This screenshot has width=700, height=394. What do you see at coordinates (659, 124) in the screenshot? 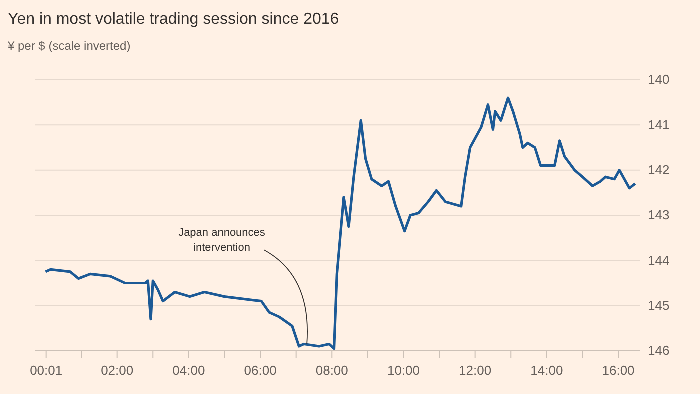
I see `y-tick-label: 141` at bounding box center [659, 124].